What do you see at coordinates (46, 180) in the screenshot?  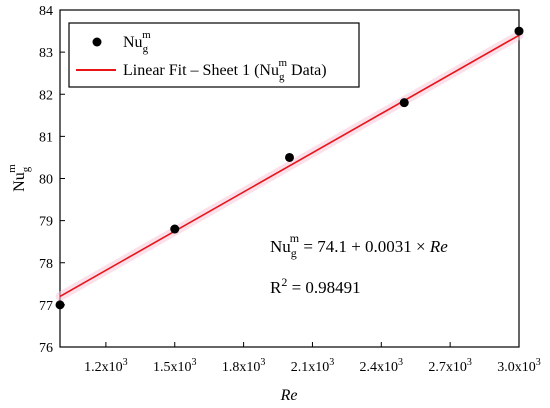 I see `y-tick-label: 80` at bounding box center [46, 180].